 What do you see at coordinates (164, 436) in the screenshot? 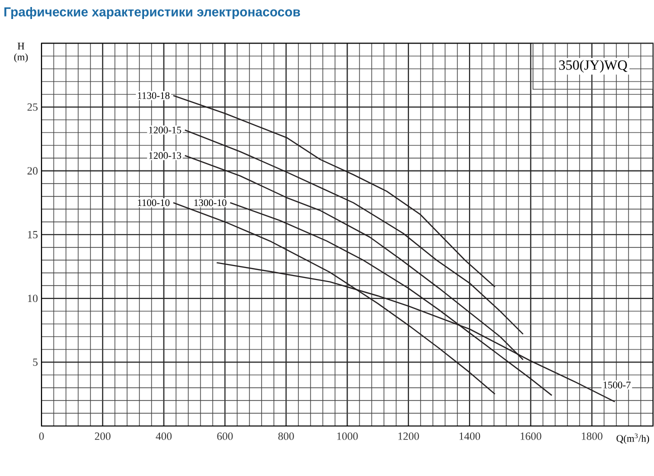
I see `x-tick-label: 400` at bounding box center [164, 436].